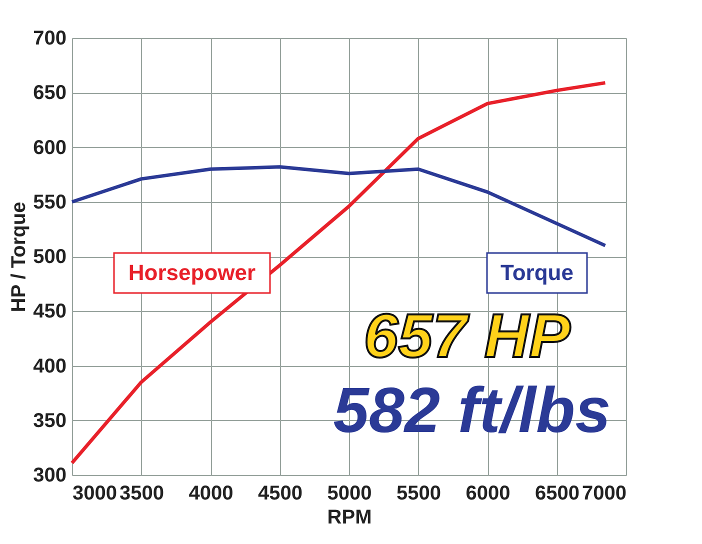  Describe the element at coordinates (349, 493) in the screenshot. I see `x-tick-label: 5000` at that location.